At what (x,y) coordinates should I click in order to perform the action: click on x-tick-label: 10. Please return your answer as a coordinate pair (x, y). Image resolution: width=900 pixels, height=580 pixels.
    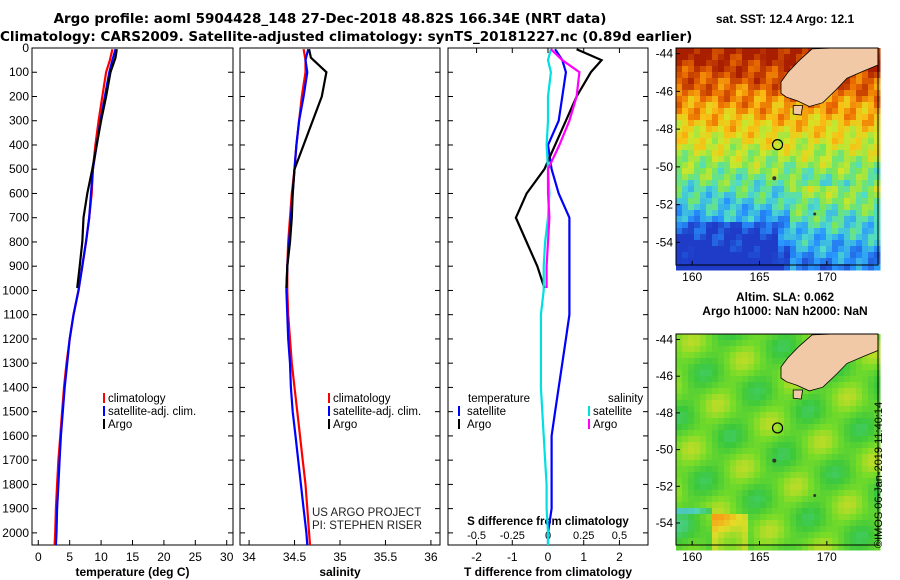
    Looking at the image, I should click on (101, 557).